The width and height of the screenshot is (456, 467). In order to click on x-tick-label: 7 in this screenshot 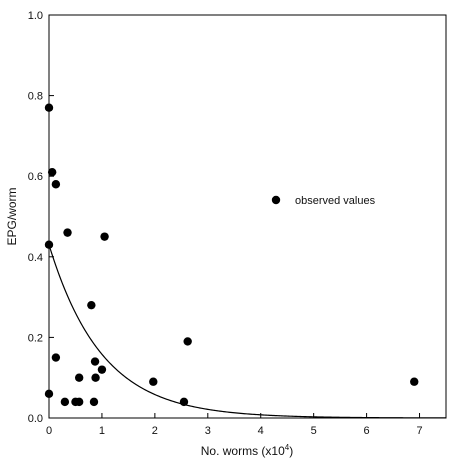, I will do `click(419, 431)`.